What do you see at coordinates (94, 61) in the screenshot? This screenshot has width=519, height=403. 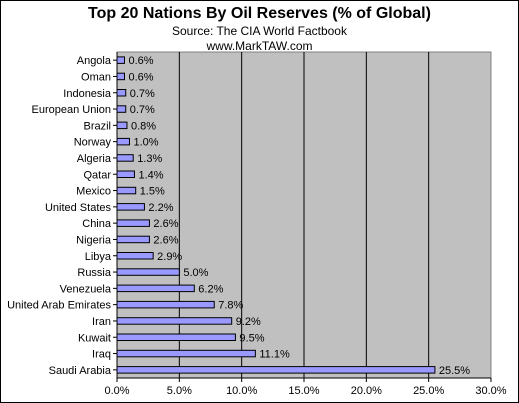 I see `category-label-angola: Angola` at bounding box center [94, 61].